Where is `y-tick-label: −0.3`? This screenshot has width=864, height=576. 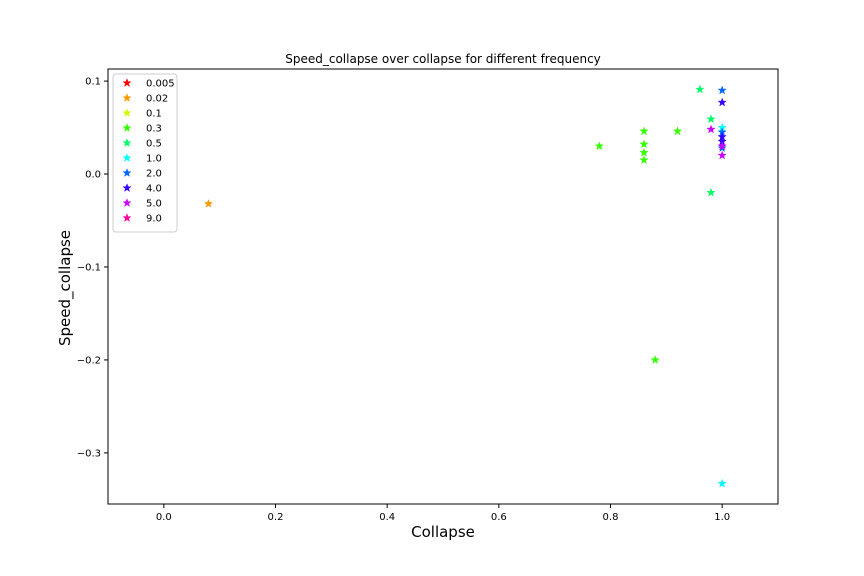 y-tick-label: −0.3 is located at coordinates (89, 453).